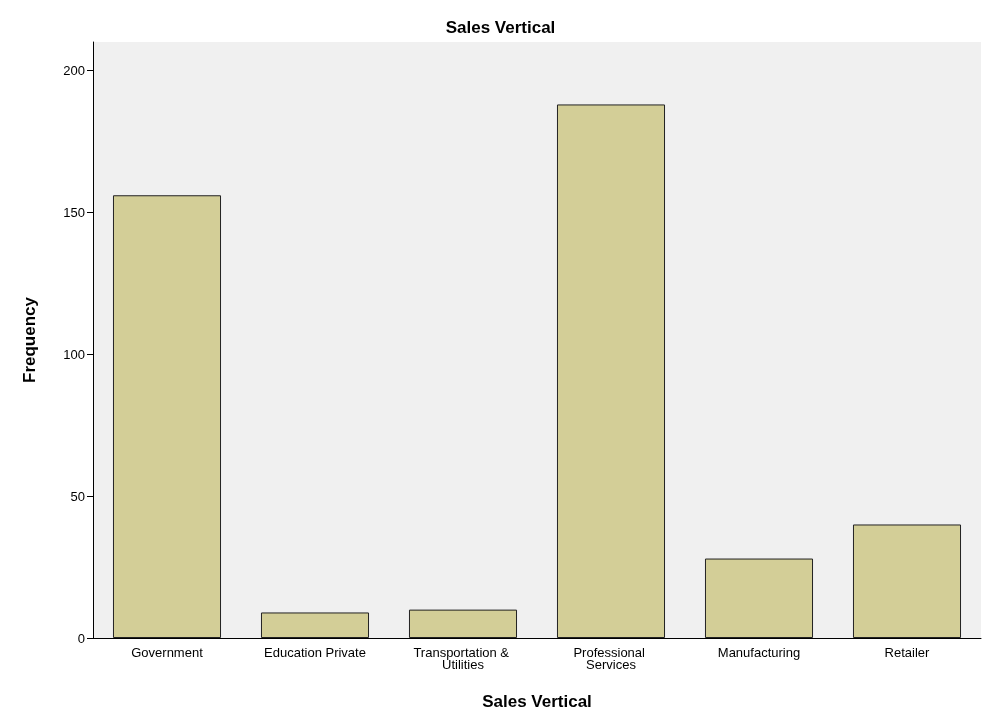 The height and width of the screenshot is (728, 1002). What do you see at coordinates (315, 652) in the screenshot?
I see `x-tick-label: Education Private` at bounding box center [315, 652].